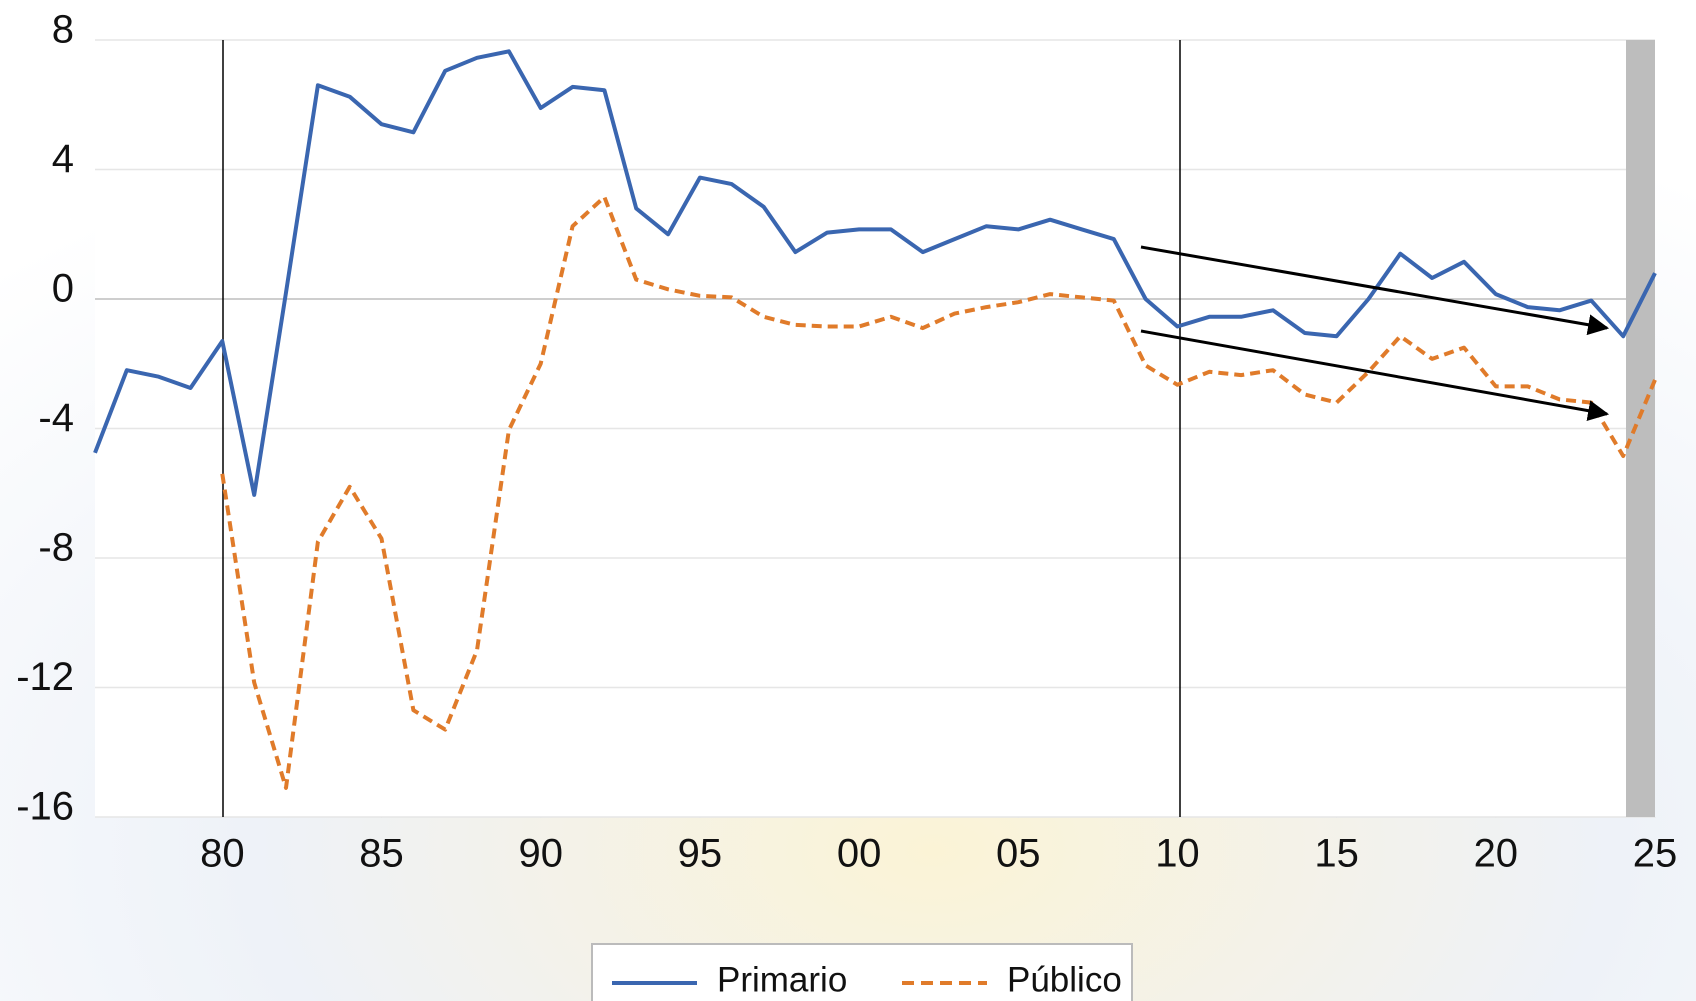  Describe the element at coordinates (1064, 979) in the screenshot. I see `legend-label: Público` at that location.